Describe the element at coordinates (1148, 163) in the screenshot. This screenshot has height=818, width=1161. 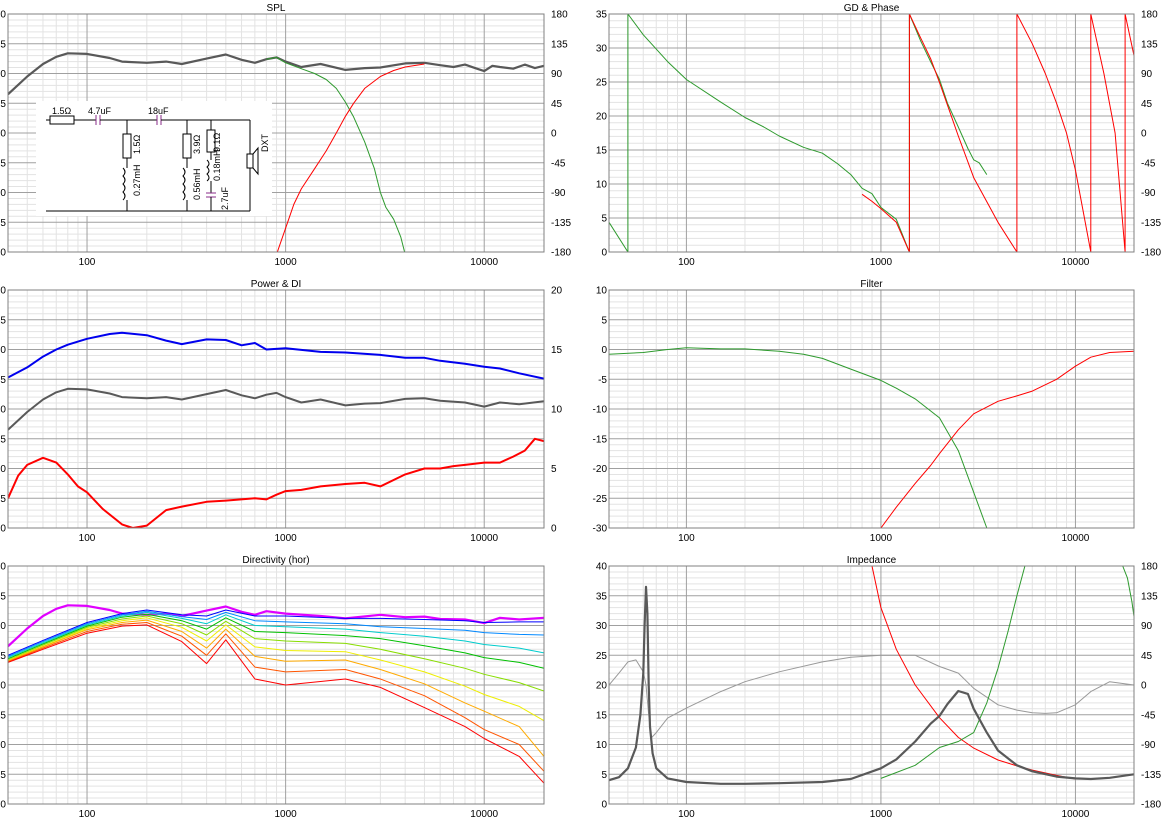
I see `y2-tick-label: -45` at that location.